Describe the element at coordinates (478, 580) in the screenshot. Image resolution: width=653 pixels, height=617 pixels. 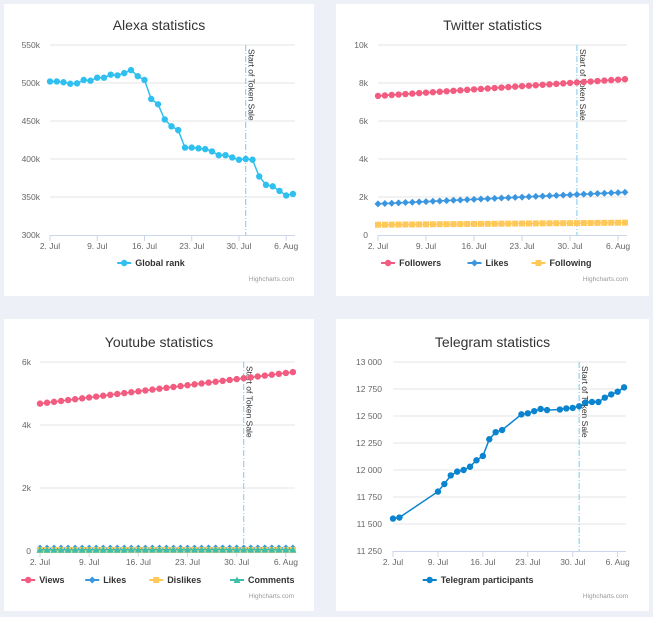
I see `legend-item: Telegram participants` at that location.